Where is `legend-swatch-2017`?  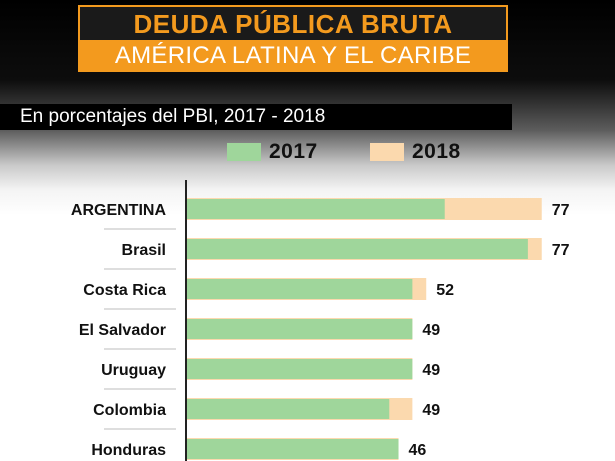
legend-swatch-2017 is located at coordinates (244, 152).